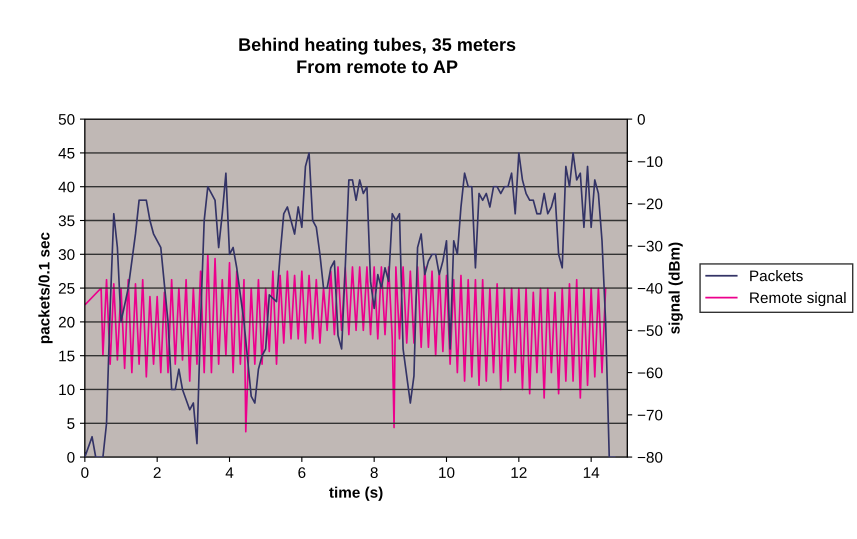 Image resolution: width=857 pixels, height=539 pixels. I want to click on legend-label: Packets, so click(776, 276).